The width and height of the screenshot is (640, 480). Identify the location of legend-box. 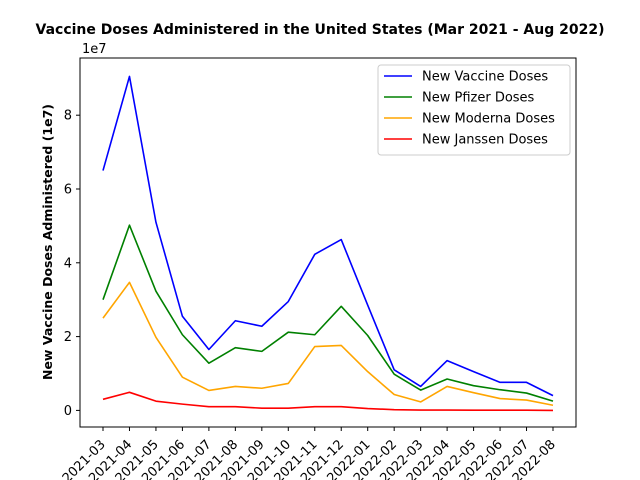
(474, 110).